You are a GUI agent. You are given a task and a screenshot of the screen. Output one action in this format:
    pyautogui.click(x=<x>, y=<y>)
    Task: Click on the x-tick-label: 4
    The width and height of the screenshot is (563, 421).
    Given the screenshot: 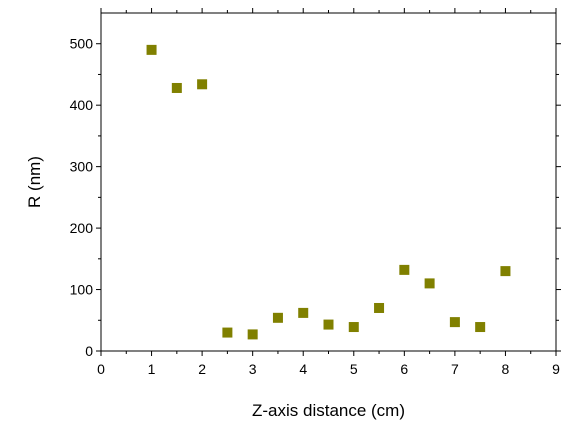 What is the action you would take?
    pyautogui.click(x=303, y=369)
    